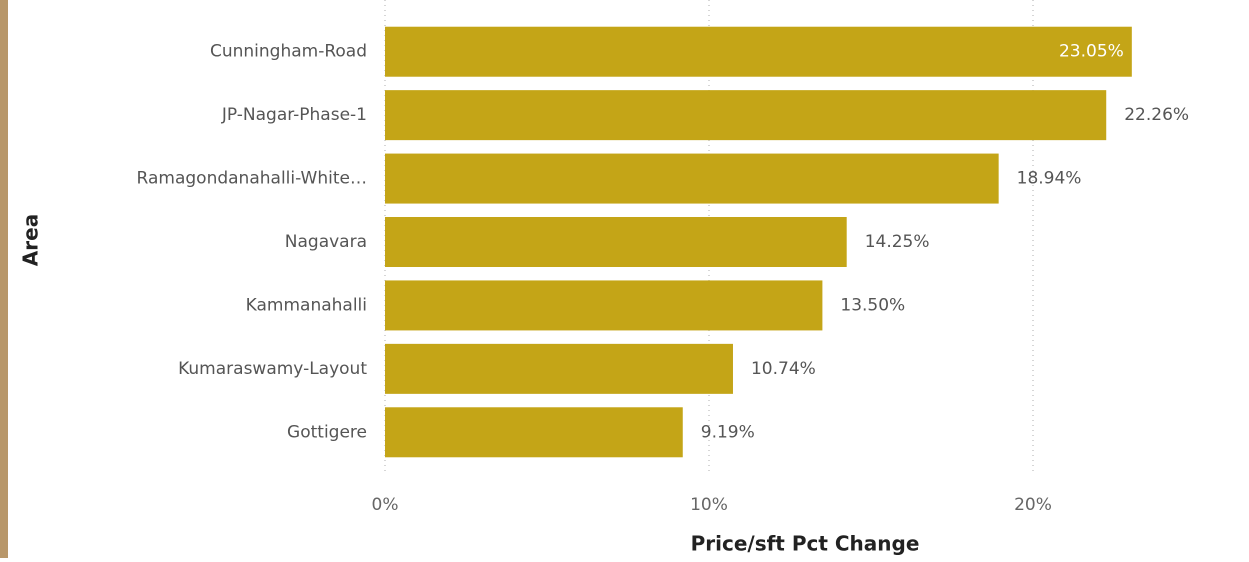  Describe the element at coordinates (728, 432) in the screenshot. I see `data-label: 9.19%` at that location.